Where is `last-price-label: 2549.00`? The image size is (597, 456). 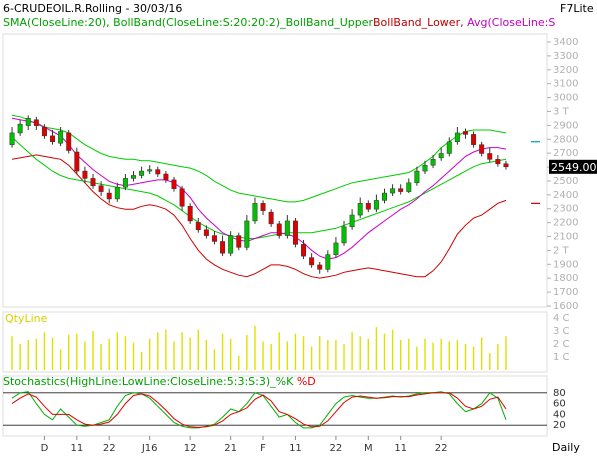 last-price-label: 2549.00 is located at coordinates (574, 167).